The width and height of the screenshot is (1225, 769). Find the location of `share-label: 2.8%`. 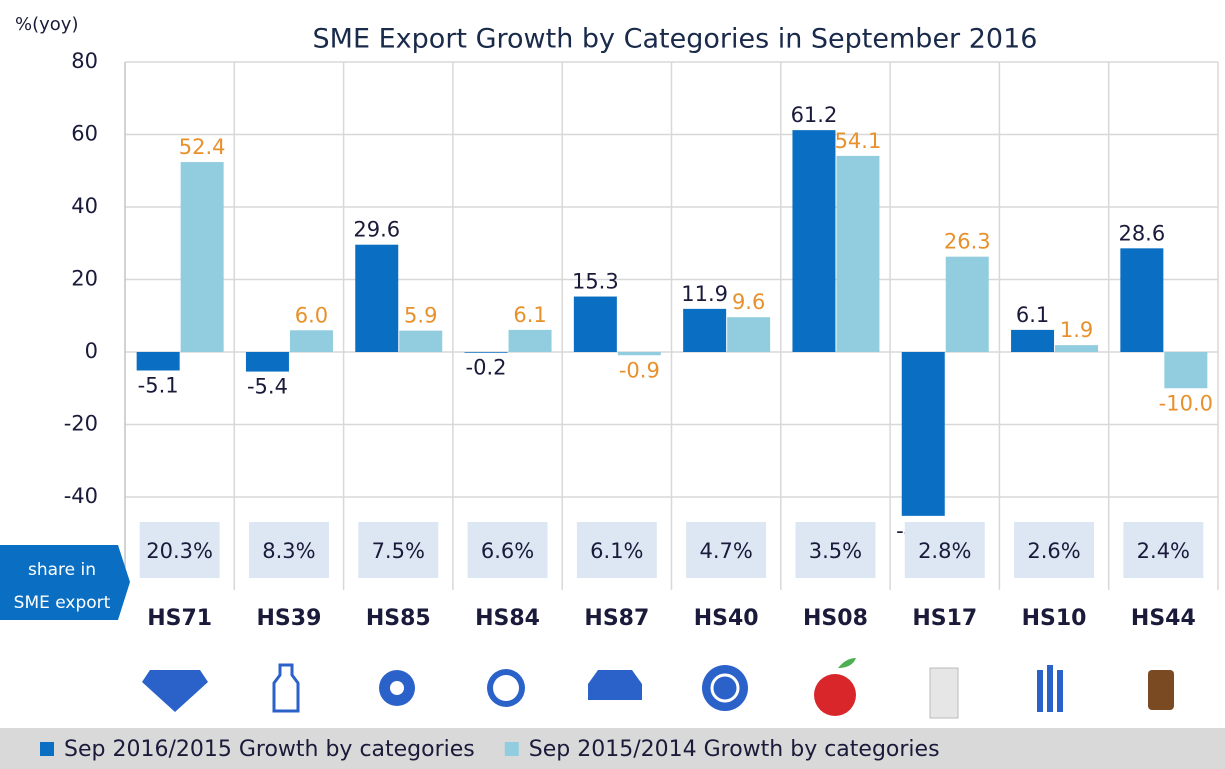

share-label: 2.8% is located at coordinates (944, 551).